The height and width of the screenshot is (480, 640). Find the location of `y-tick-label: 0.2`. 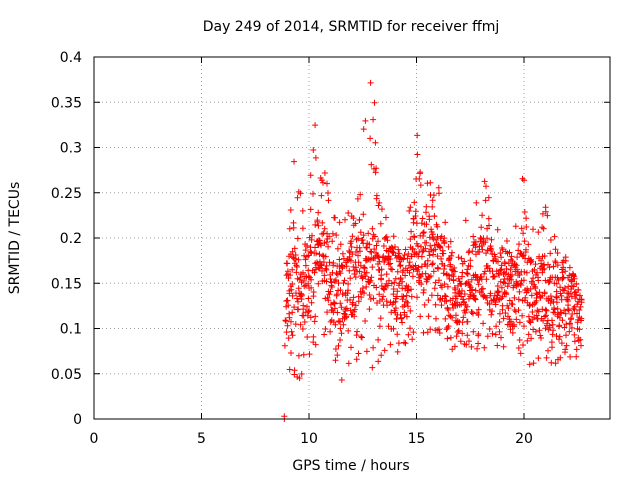

y-tick-label: 0.2 is located at coordinates (71, 239).